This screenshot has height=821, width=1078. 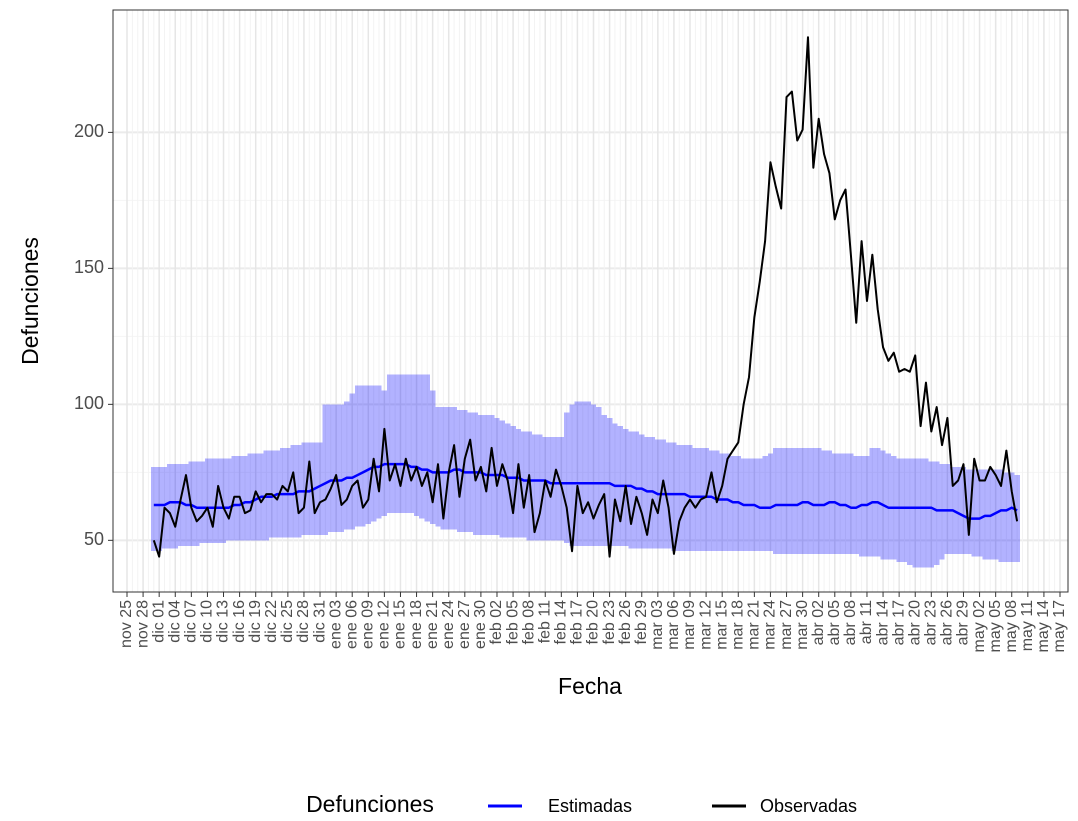 What do you see at coordinates (335, 624) in the screenshot?
I see `x-tick-label: ene 03` at bounding box center [335, 624].